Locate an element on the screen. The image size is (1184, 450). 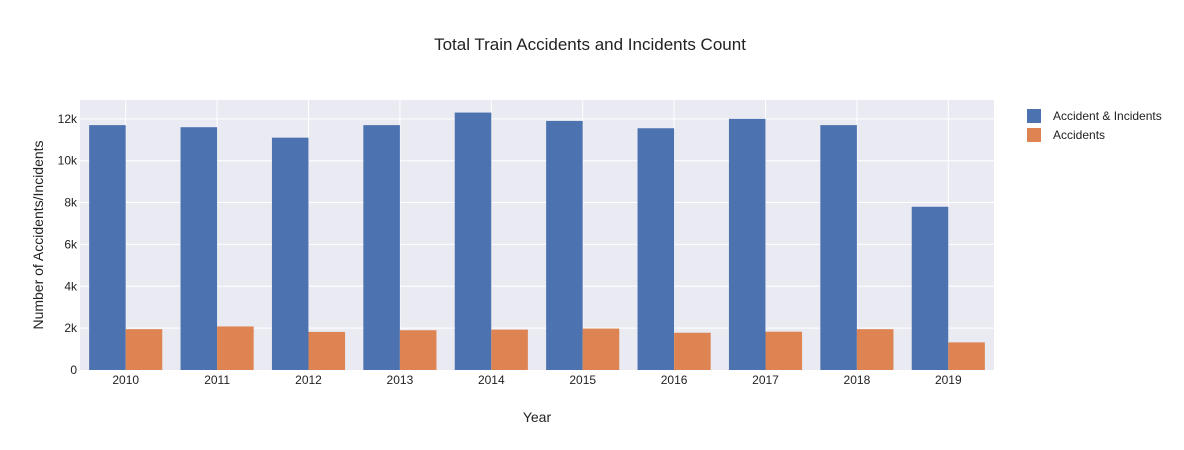
bar-accident-incidents-2015 is located at coordinates (564, 245).